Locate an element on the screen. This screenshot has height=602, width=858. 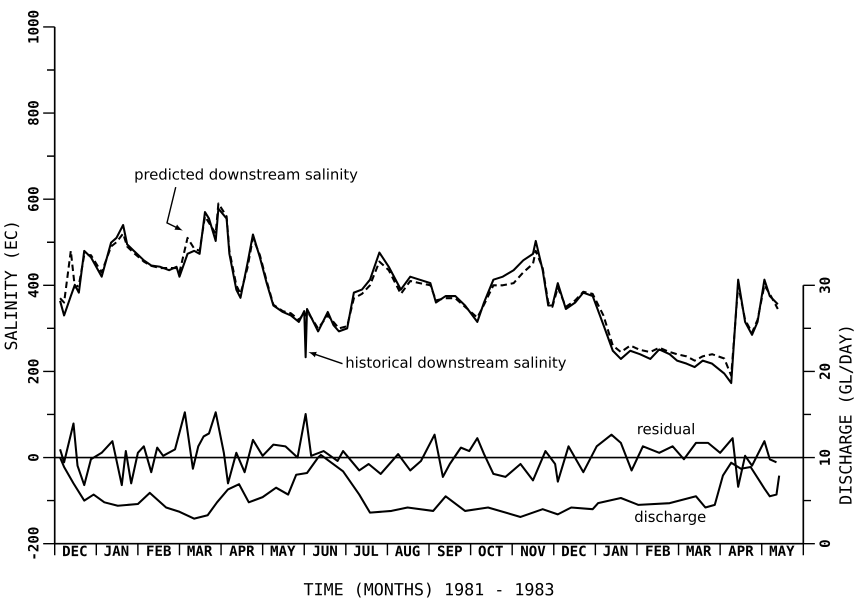
y2-tick-label: 30 is located at coordinates (824, 286).